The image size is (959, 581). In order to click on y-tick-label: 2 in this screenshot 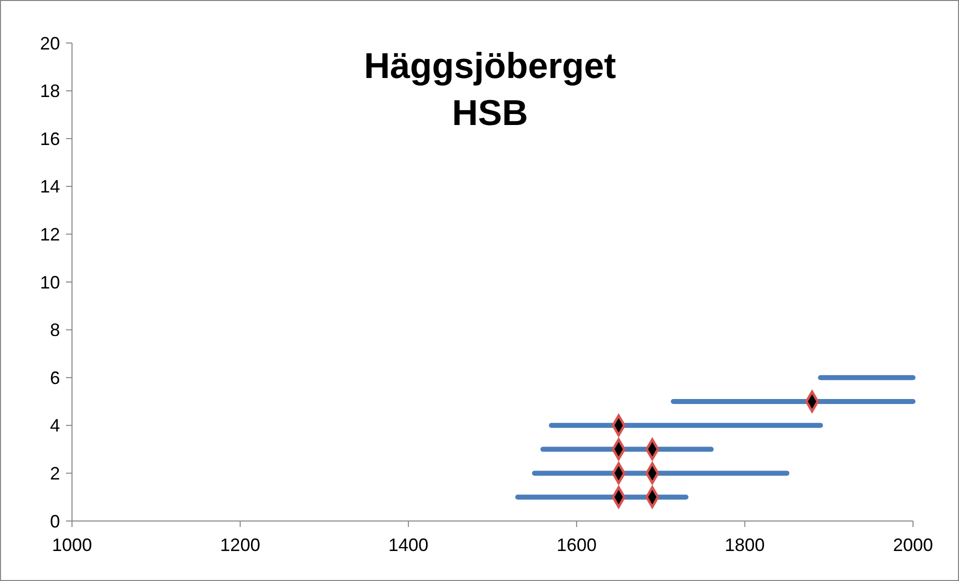, I will do `click(55, 474)`.